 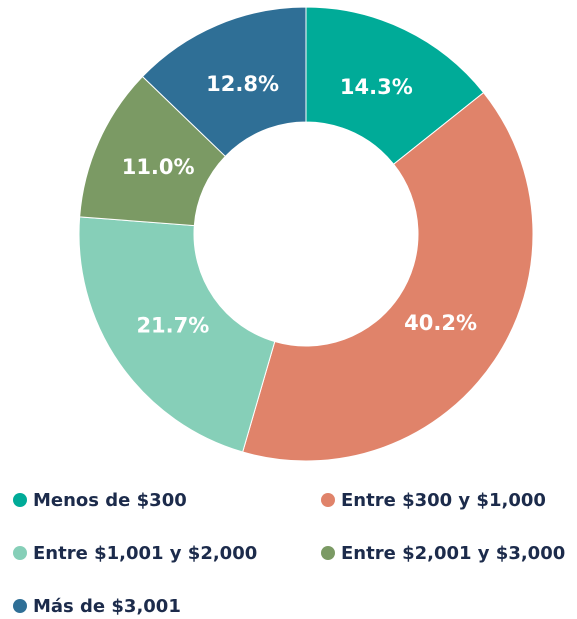 I want to click on data-label: 11.0%, so click(x=158, y=167).